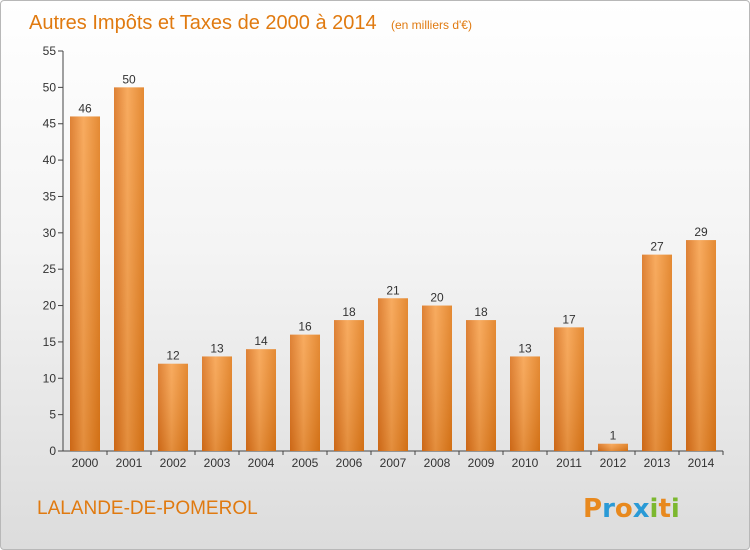 Image resolution: width=750 pixels, height=550 pixels. Describe the element at coordinates (569, 319) in the screenshot. I see `bar-value-label: 17` at that location.